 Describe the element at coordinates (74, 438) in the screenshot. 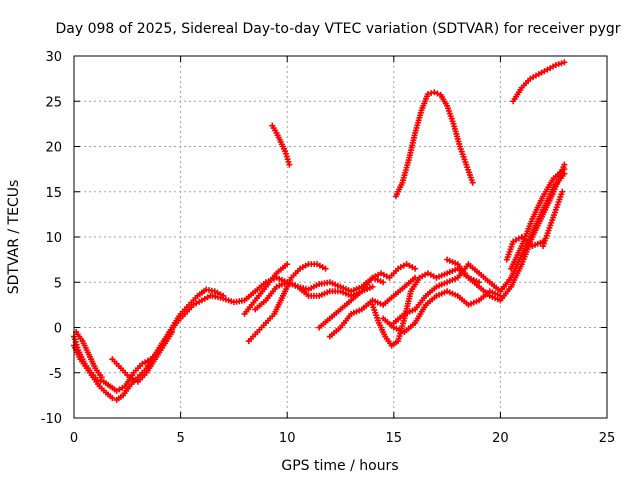

I see `x-tick-label: 0` at that location.